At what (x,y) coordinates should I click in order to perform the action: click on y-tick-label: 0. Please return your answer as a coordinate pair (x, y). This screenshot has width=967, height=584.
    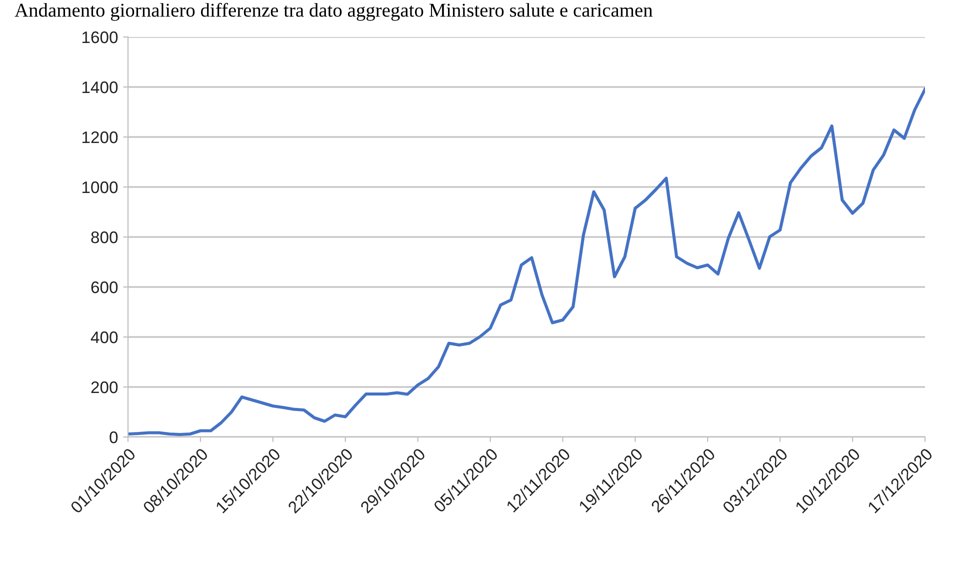
    Looking at the image, I should click on (114, 437).